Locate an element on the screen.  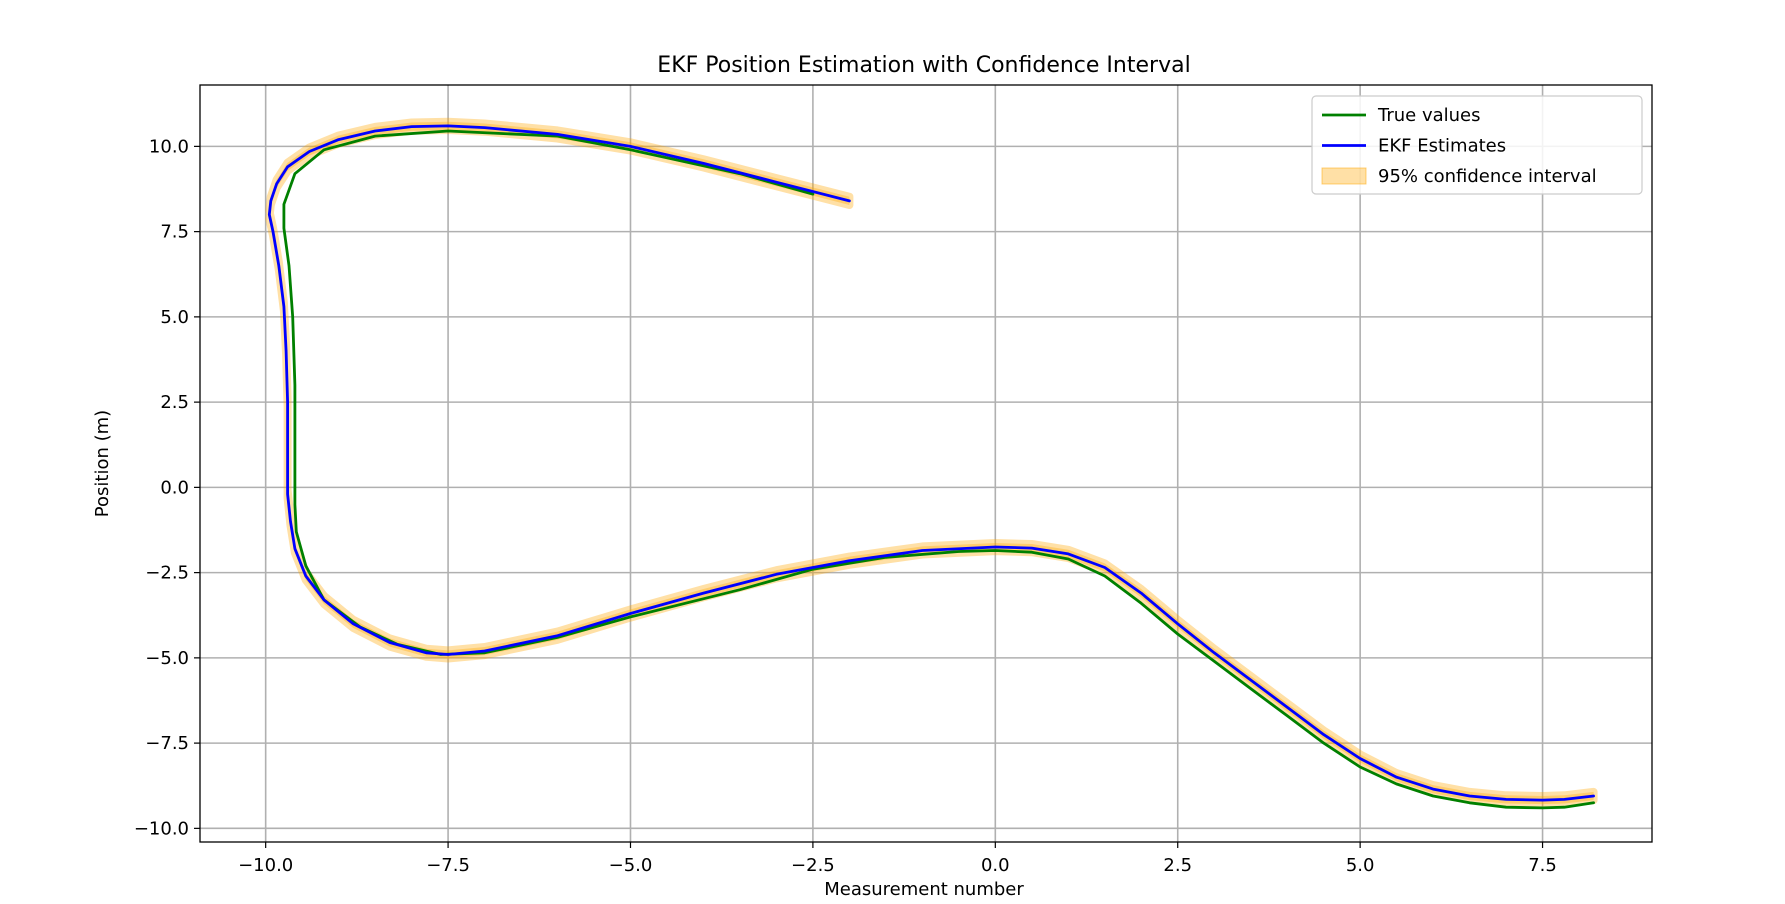
x-tick-label: 2.5 is located at coordinates (1177, 865).